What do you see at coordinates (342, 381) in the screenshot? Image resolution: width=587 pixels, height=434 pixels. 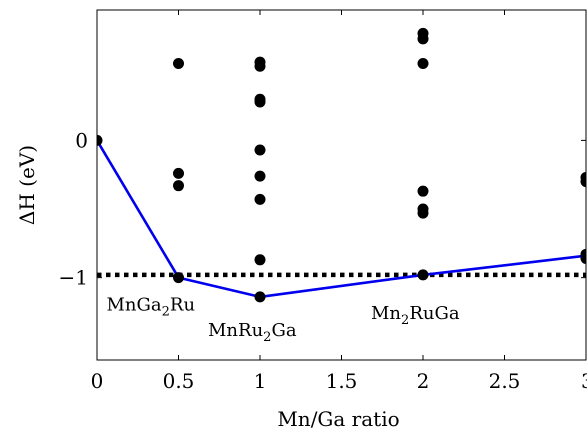 I see `x-tick-label-3: 1.5` at bounding box center [342, 381].